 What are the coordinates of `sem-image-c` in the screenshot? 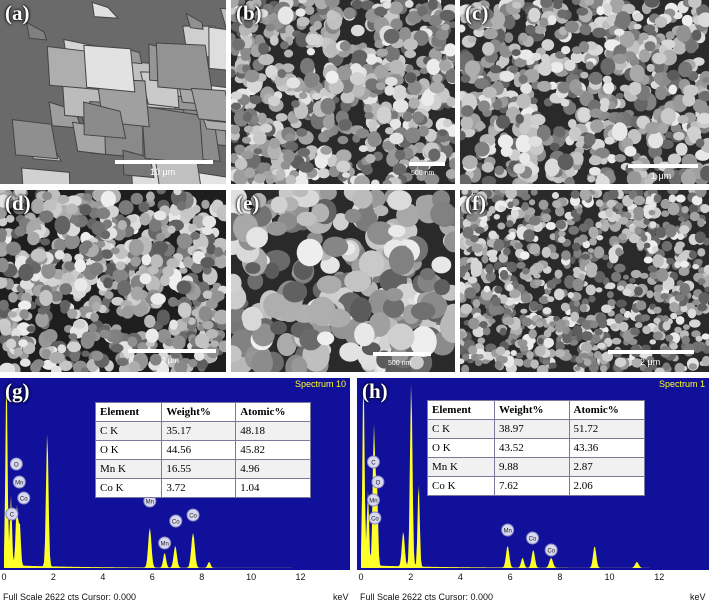 It's located at (584, 92).